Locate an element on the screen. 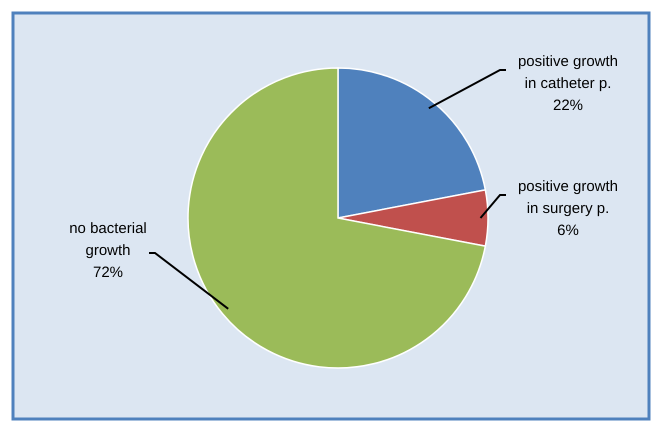  slice-label: no bacterial growth is located at coordinates (108, 239).